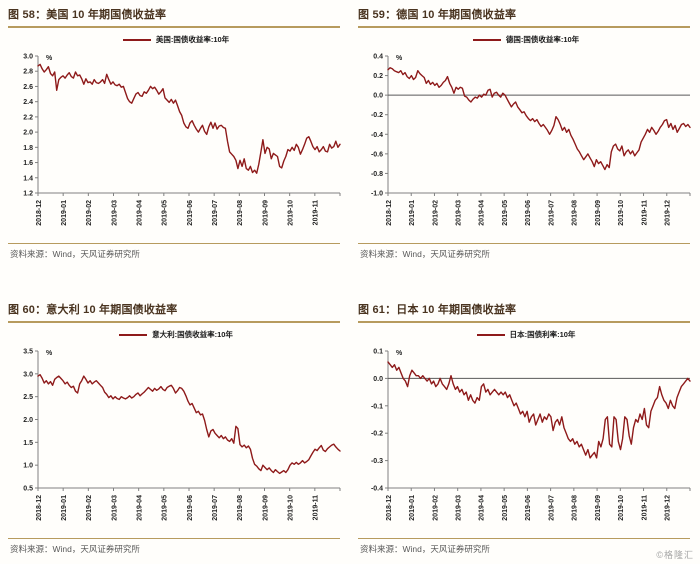 The image size is (700, 564). What do you see at coordinates (93, 310) in the screenshot?
I see `chart-title: 图 60：意大利 10 年期国债收益率` at bounding box center [93, 310].